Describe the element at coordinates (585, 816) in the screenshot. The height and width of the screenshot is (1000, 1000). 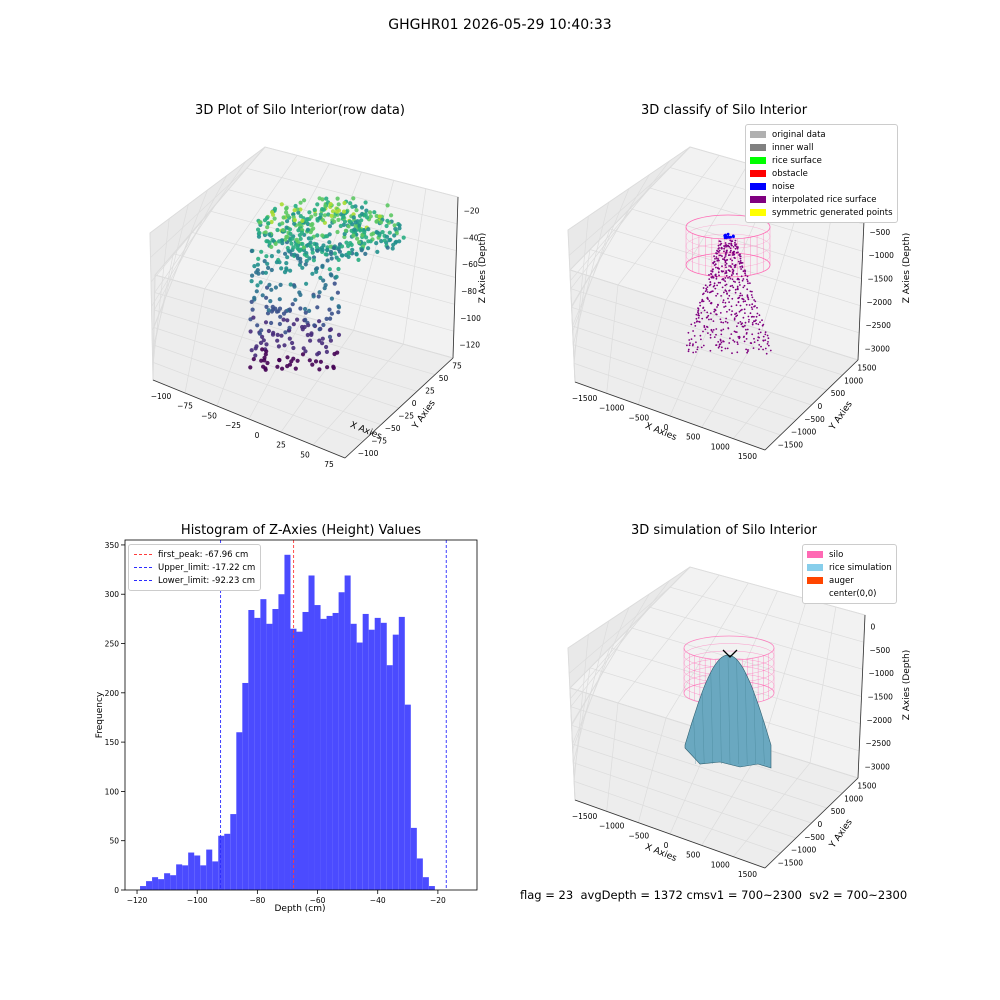
I see `panel4-x-tick-label: −1500` at that location.